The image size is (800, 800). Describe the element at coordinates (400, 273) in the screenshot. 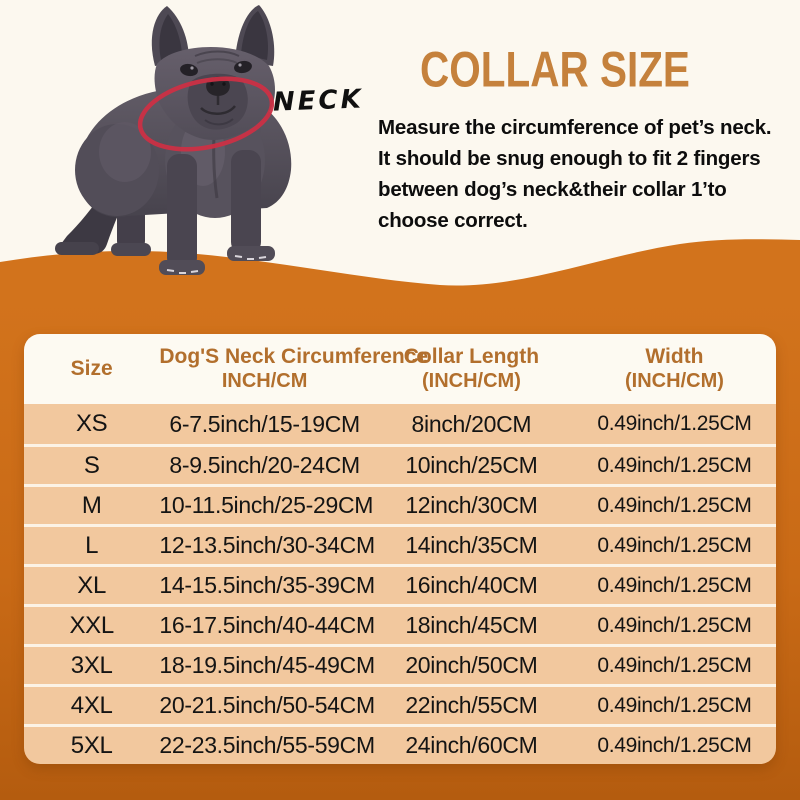

I see `wave-divider` at that location.